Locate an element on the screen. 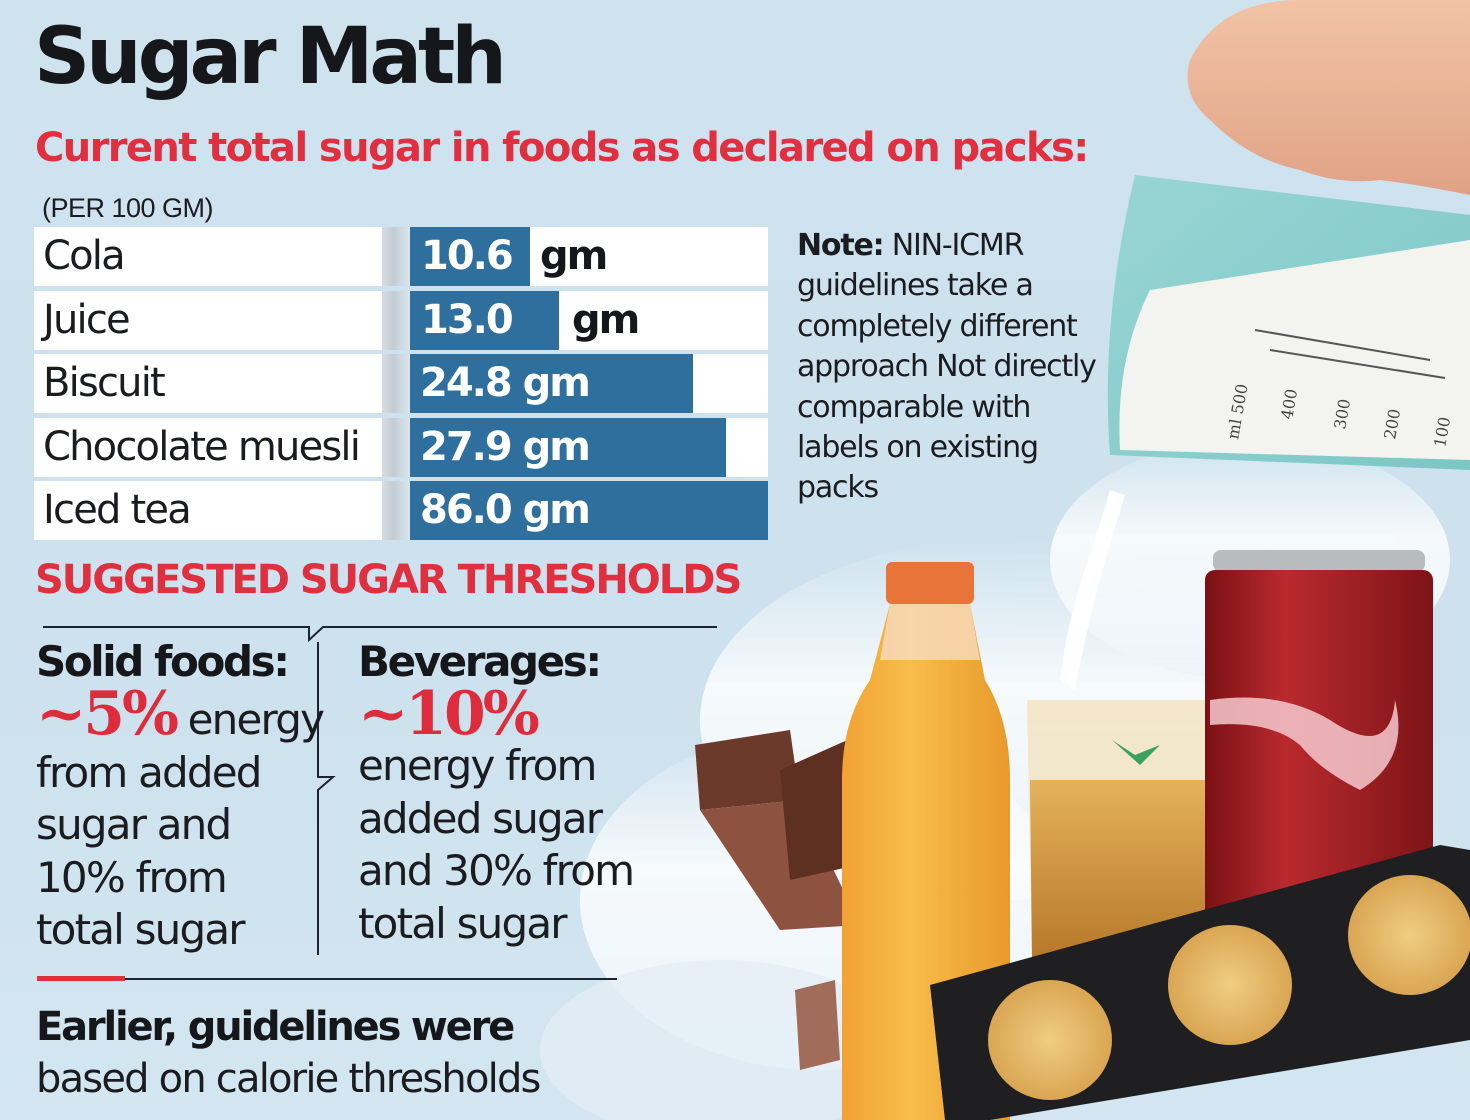  footer-bold-text: Earlier, guidelines were is located at coordinates (275, 1027).